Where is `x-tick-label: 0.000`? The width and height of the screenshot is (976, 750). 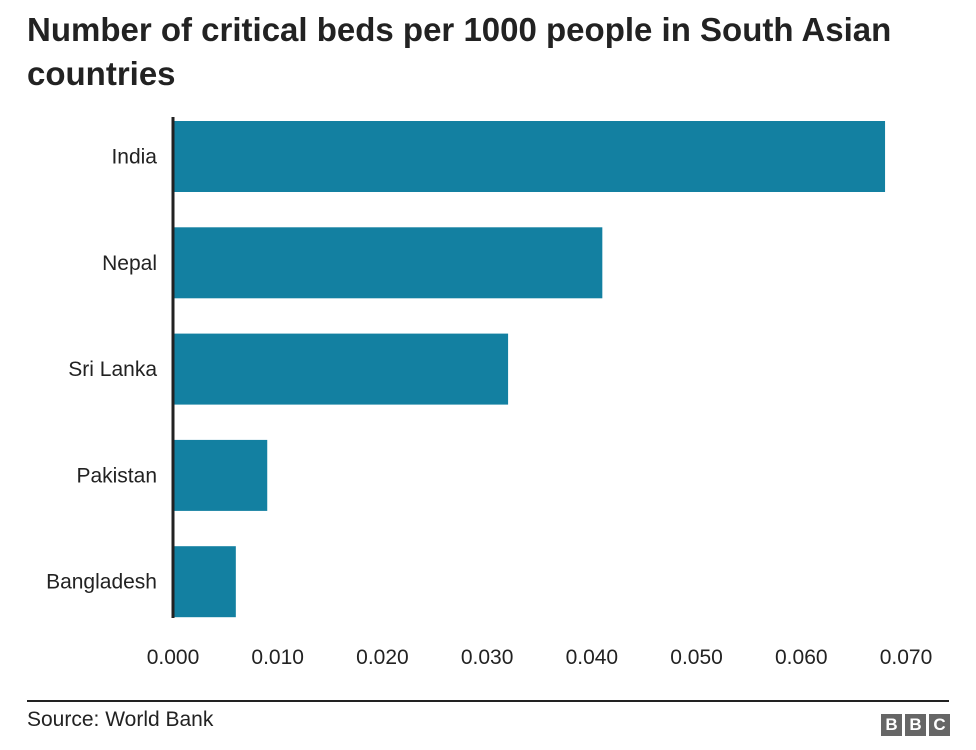
x-tick-label: 0.000 is located at coordinates (173, 657).